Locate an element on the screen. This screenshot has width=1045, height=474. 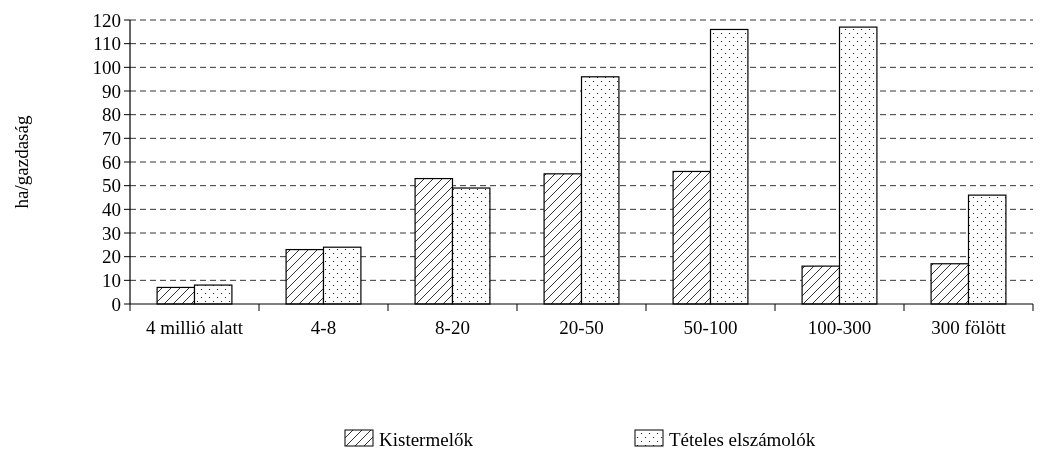
y-tick-label: 60 is located at coordinates (111, 162).